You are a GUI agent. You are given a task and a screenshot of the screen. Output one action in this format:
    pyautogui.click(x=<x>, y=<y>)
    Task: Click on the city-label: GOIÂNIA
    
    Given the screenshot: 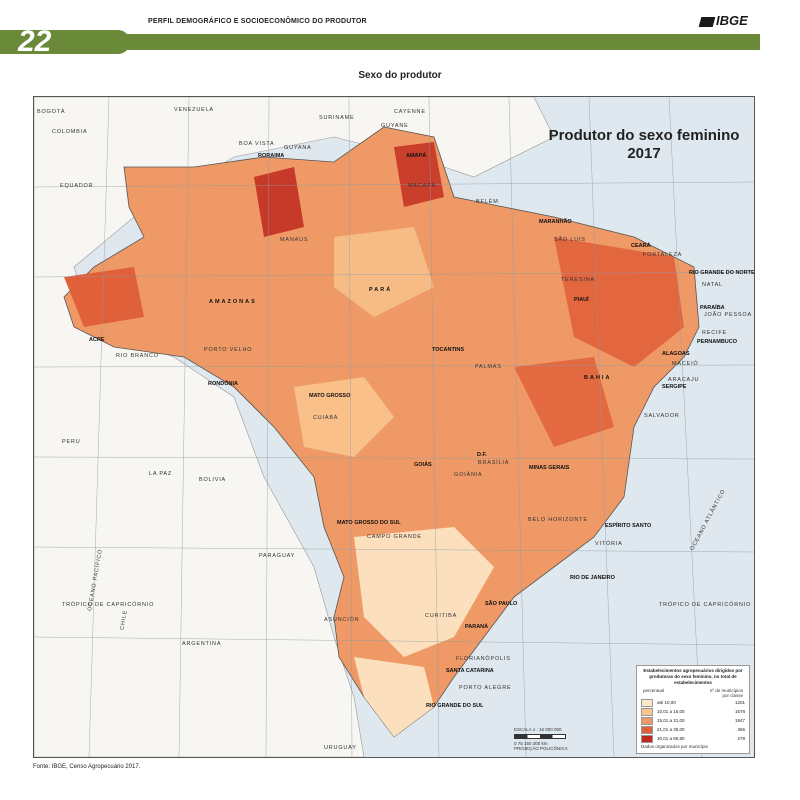 What is the action you would take?
    pyautogui.click(x=468, y=475)
    